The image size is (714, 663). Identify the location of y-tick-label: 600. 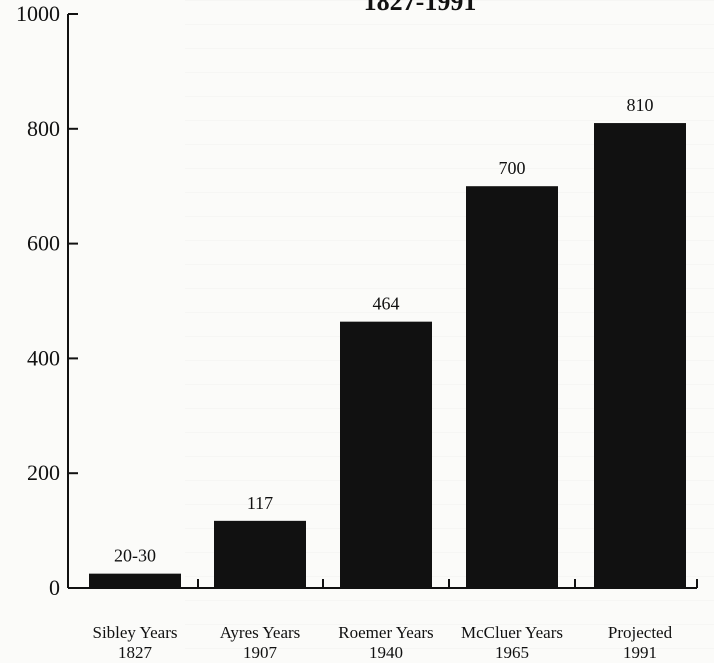
(43, 243).